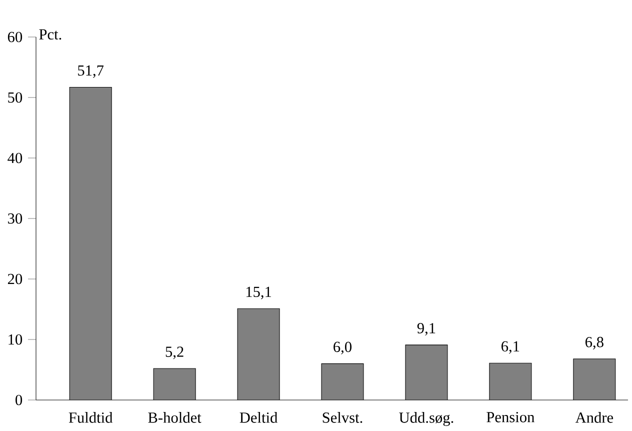  I want to click on y-tick-label: 20, so click(15, 279).